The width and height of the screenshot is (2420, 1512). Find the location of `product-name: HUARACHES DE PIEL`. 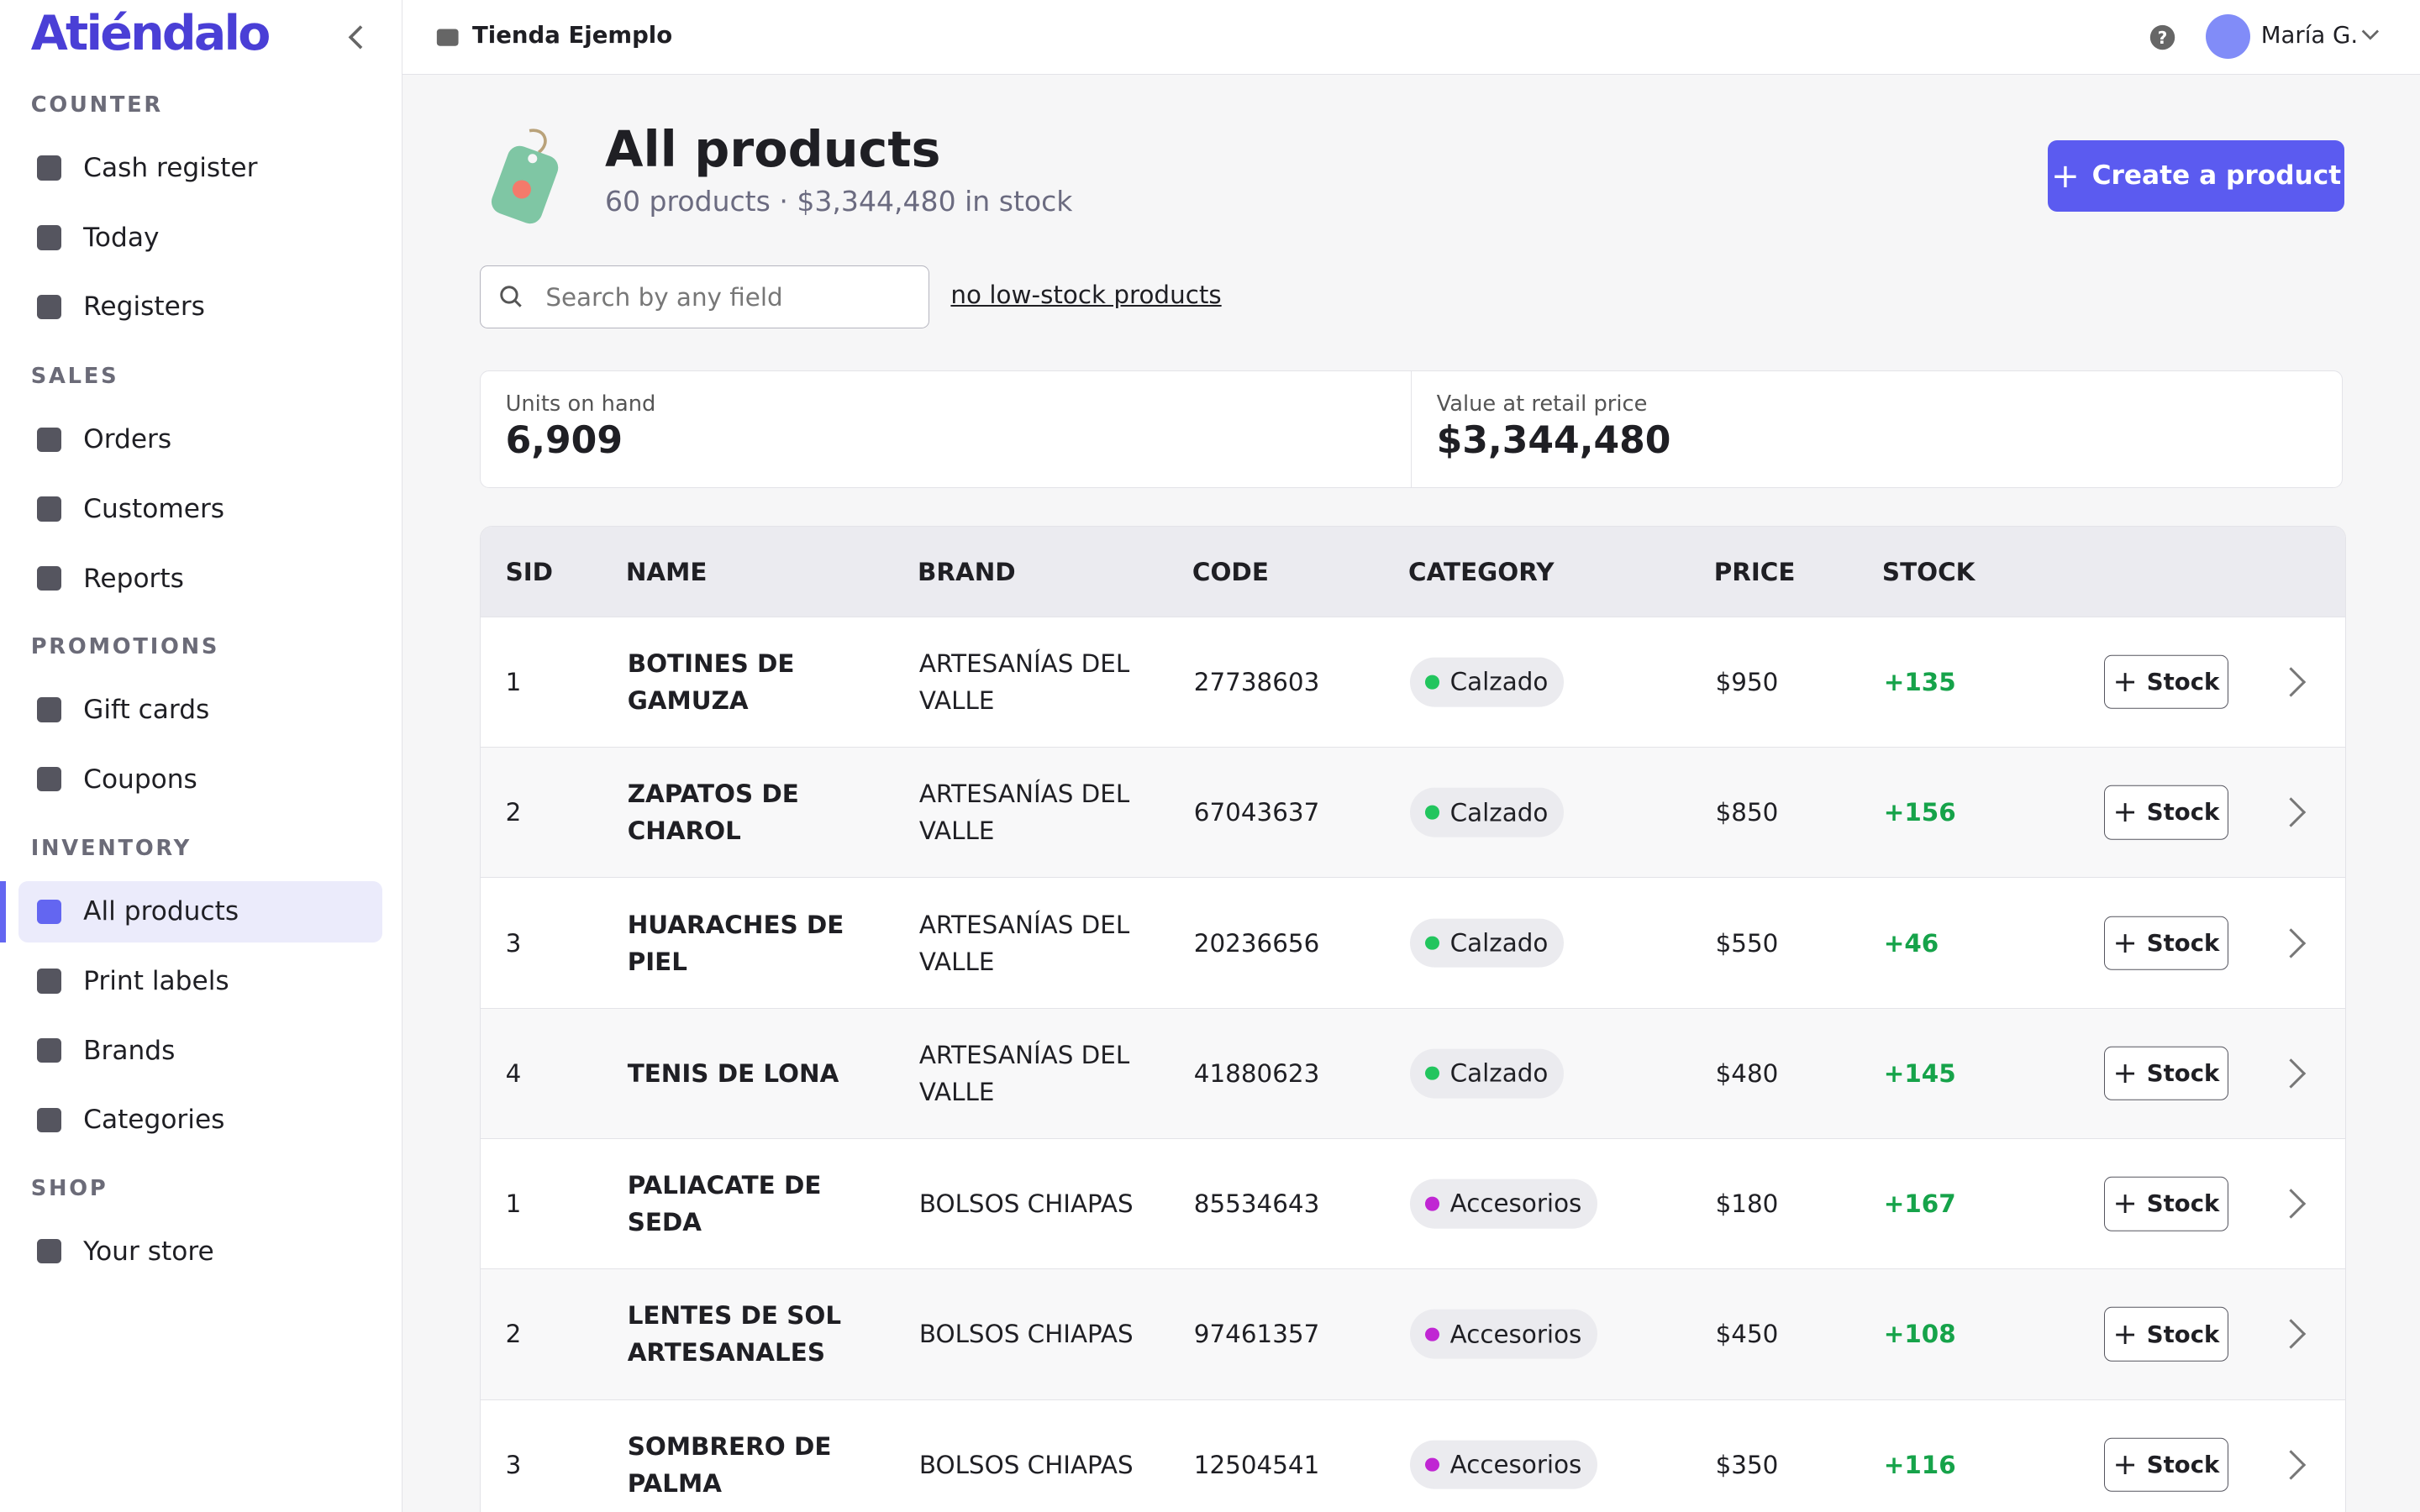

product-name: HUARACHES DE PIEL is located at coordinates (735, 943).